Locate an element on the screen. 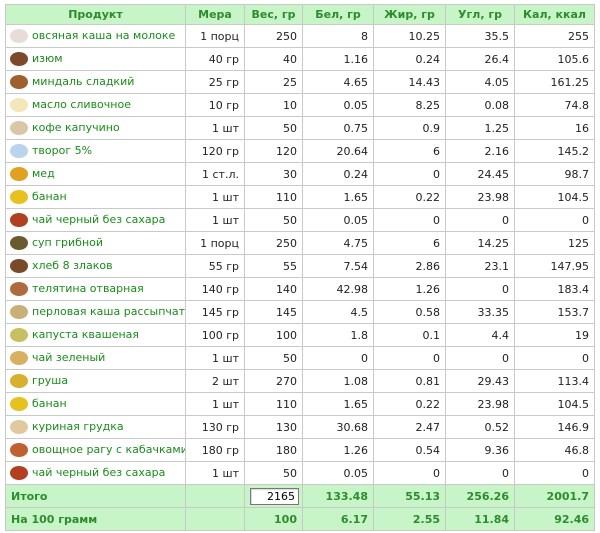  fat-cell: 0.9 is located at coordinates (409, 128).